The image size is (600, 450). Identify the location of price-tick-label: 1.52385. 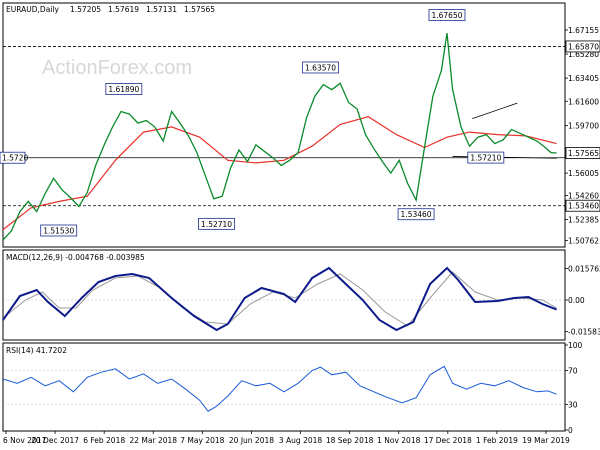
(583, 220).